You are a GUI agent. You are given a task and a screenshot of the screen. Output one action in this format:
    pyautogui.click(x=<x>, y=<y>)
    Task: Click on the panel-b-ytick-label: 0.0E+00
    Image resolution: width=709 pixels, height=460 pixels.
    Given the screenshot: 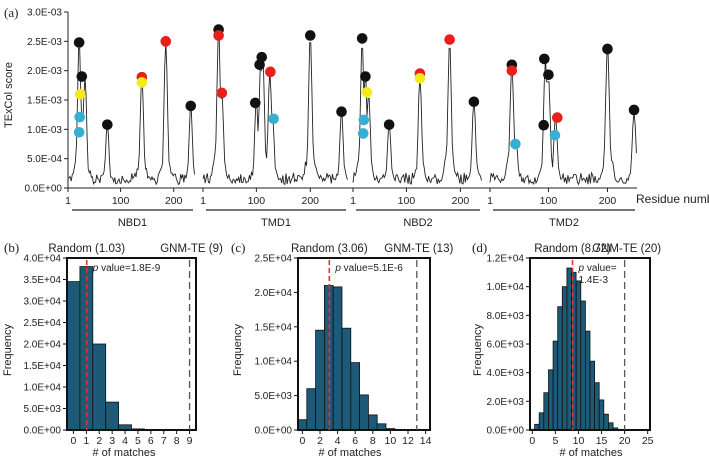 What is the action you would take?
    pyautogui.click(x=42, y=431)
    